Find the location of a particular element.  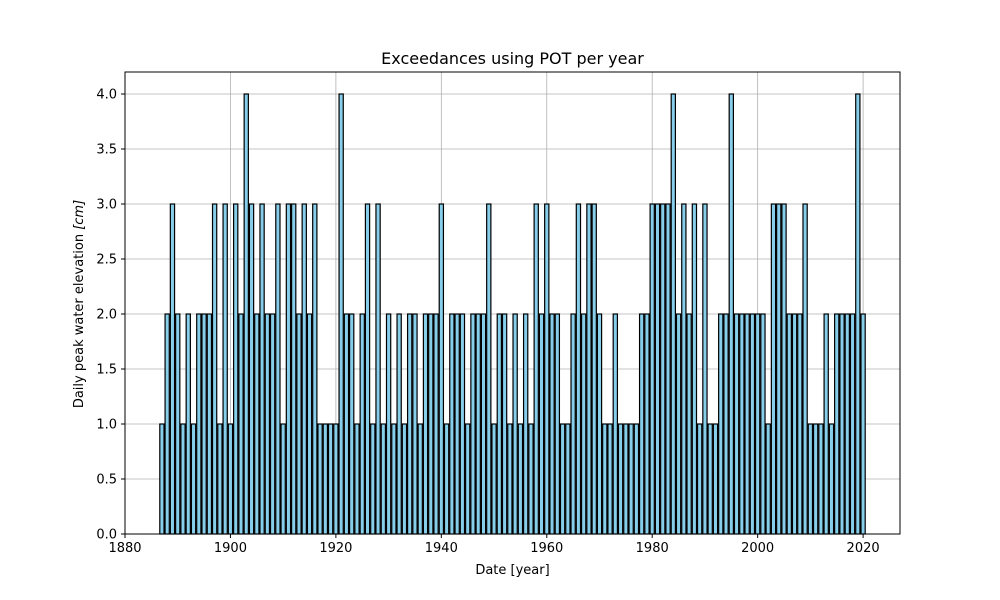

y-axis-label-text: Daily peak water elevation is located at coordinates (79, 319).